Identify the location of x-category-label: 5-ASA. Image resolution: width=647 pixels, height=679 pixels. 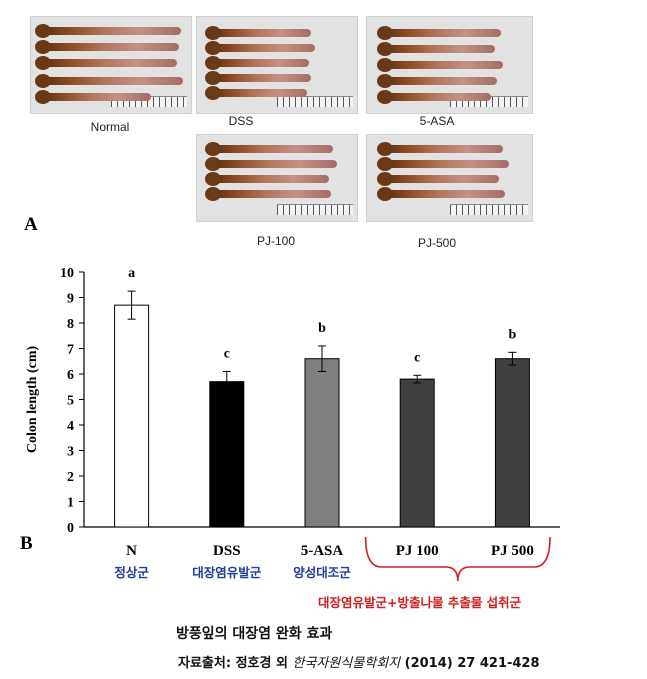
(322, 551).